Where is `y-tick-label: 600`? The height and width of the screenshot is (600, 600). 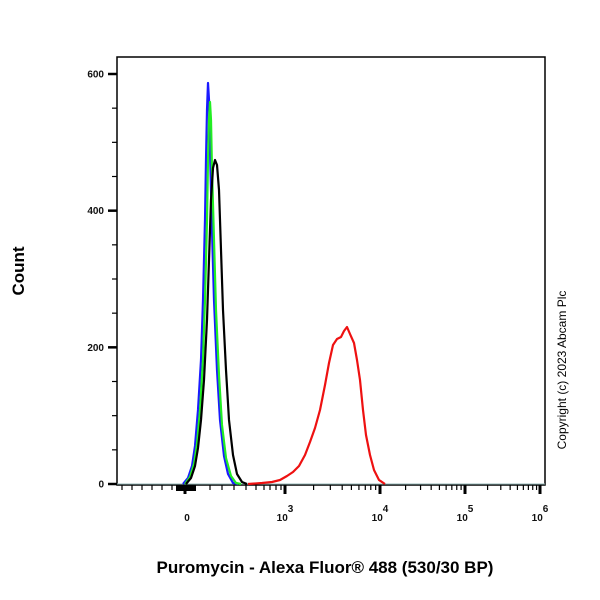
y-tick-label: 600 is located at coordinates (95, 75).